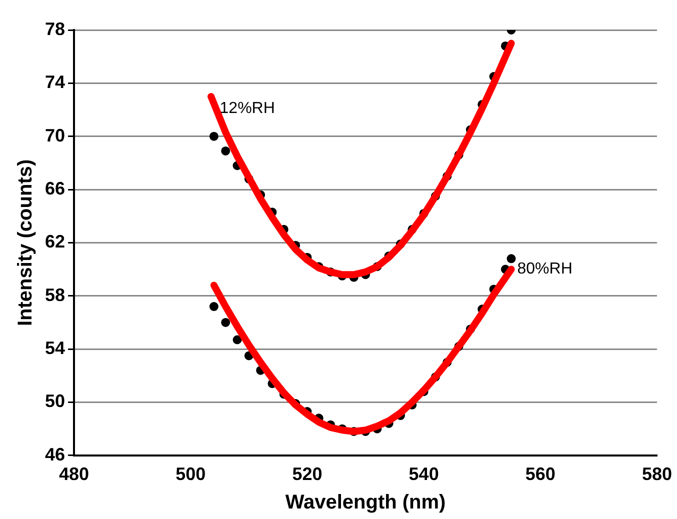 The height and width of the screenshot is (519, 677). I want to click on y-tick-label: 50, so click(55, 401).